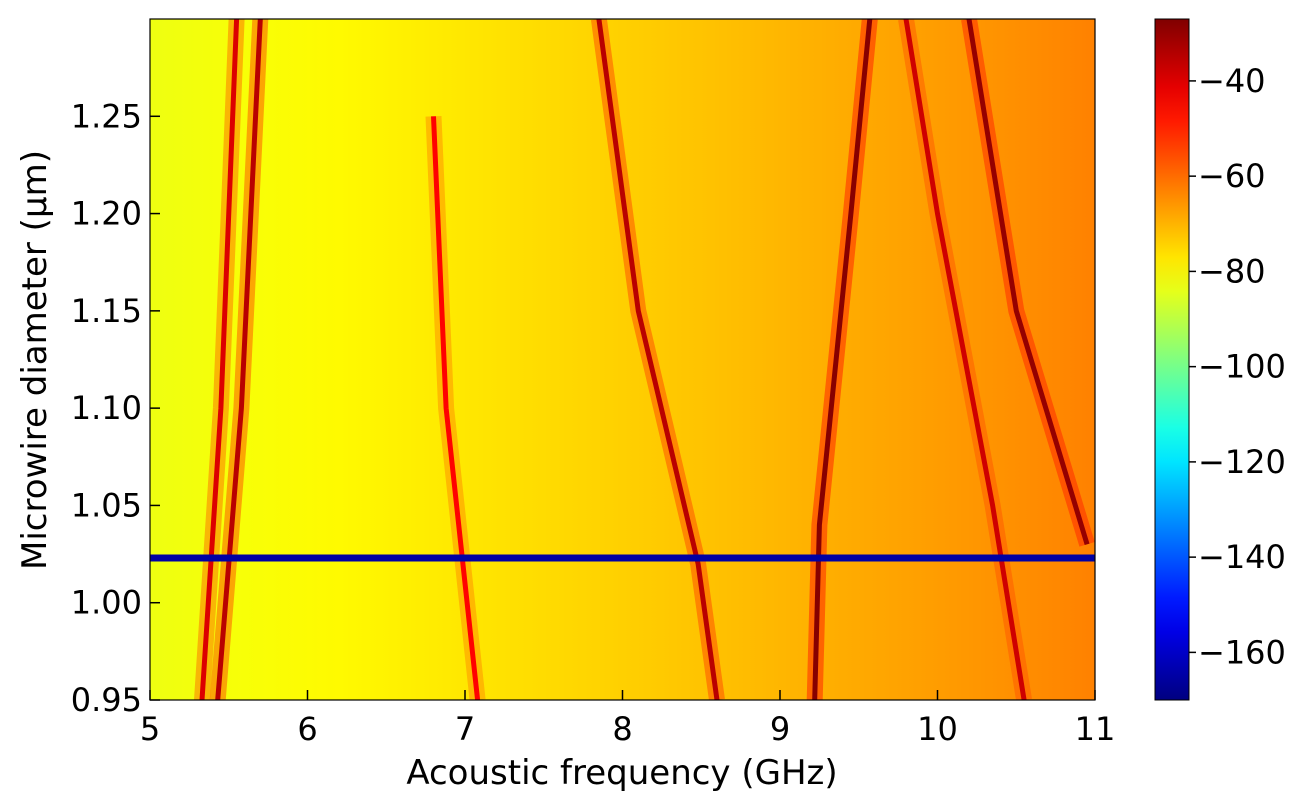 This screenshot has height=811, width=1312. I want to click on colorbar-tick-label: −80, so click(1232, 271).